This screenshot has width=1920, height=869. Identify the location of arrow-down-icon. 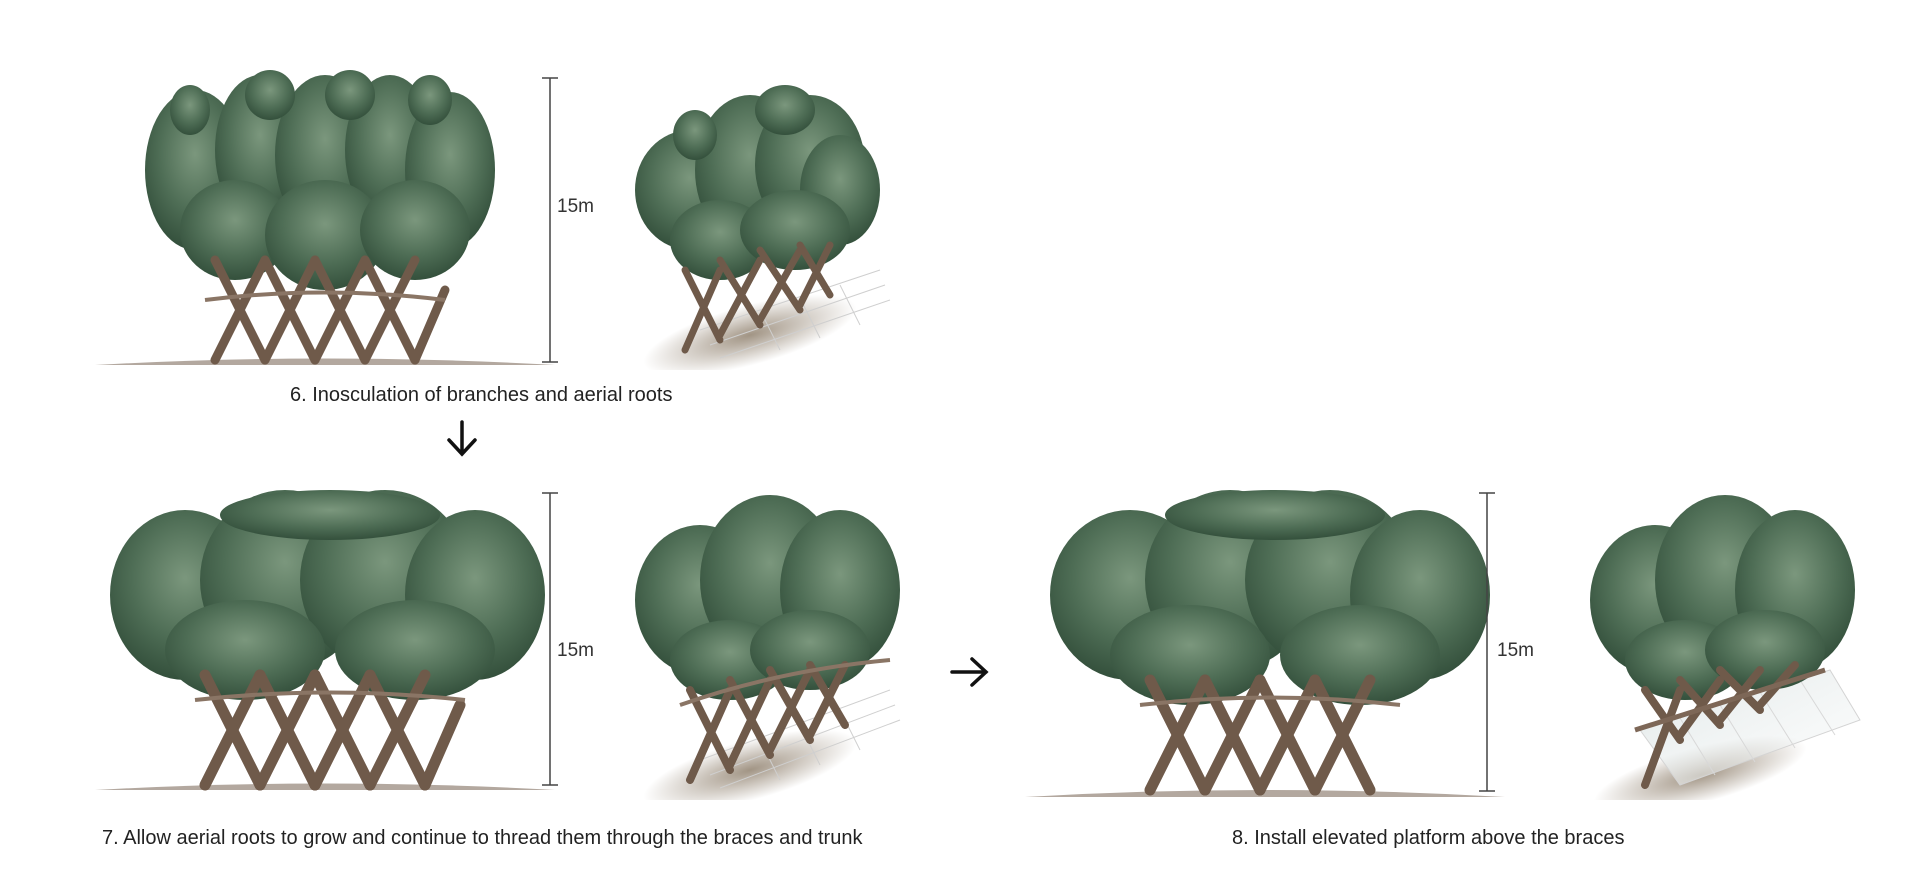
(462, 441).